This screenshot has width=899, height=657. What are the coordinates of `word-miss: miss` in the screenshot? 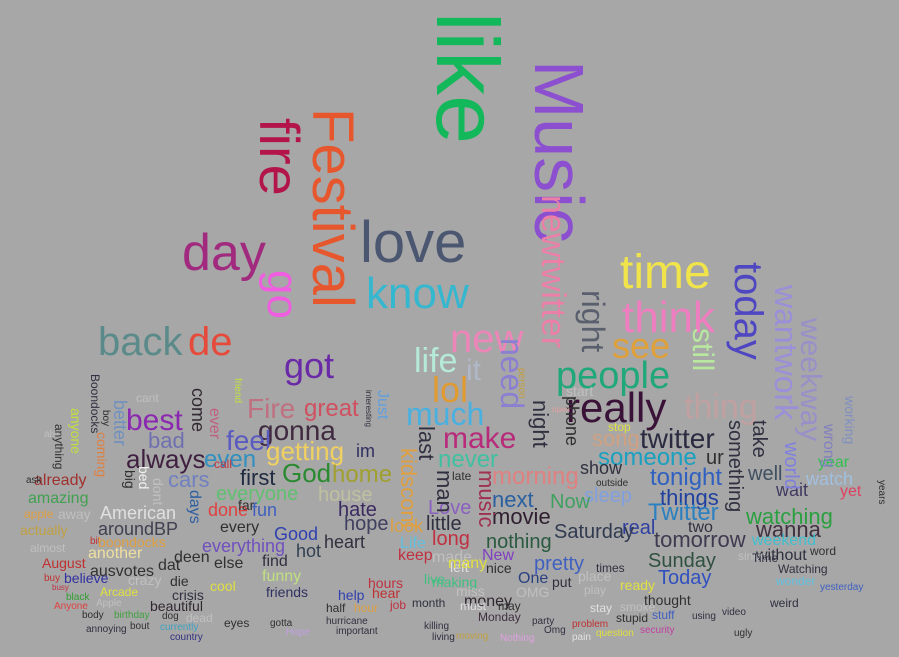 It's located at (470, 591).